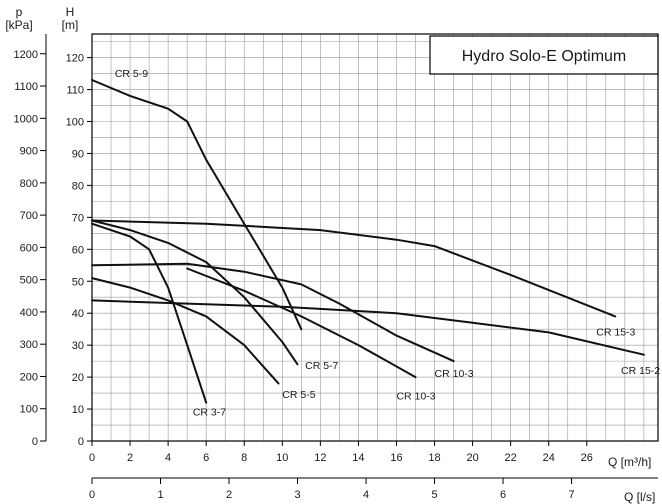 This screenshot has height=504, width=662. What do you see at coordinates (29, 281) in the screenshot?
I see `p-tick-label: 500` at bounding box center [29, 281].